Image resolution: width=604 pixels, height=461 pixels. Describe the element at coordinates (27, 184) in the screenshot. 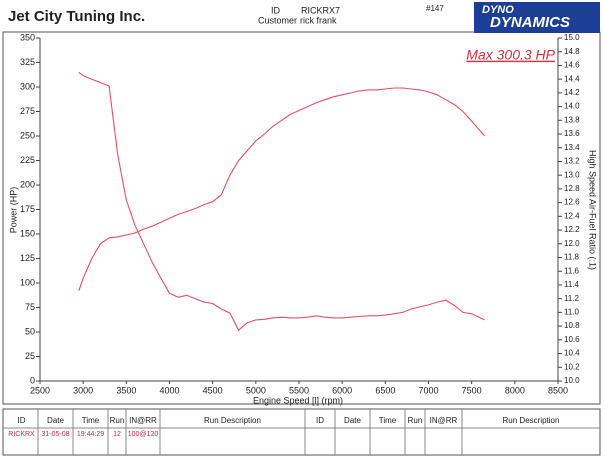

I see `y-tick-label: 200` at that location.